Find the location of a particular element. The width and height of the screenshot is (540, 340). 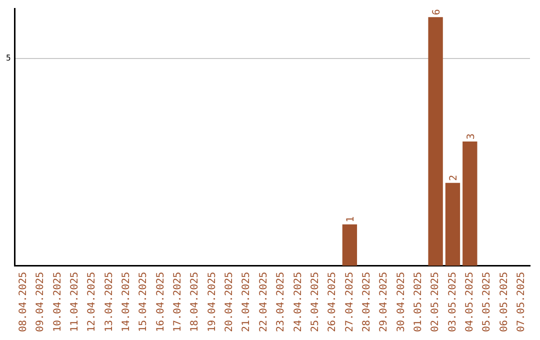

x-tick-label: 29.04.2025 is located at coordinates (384, 302).